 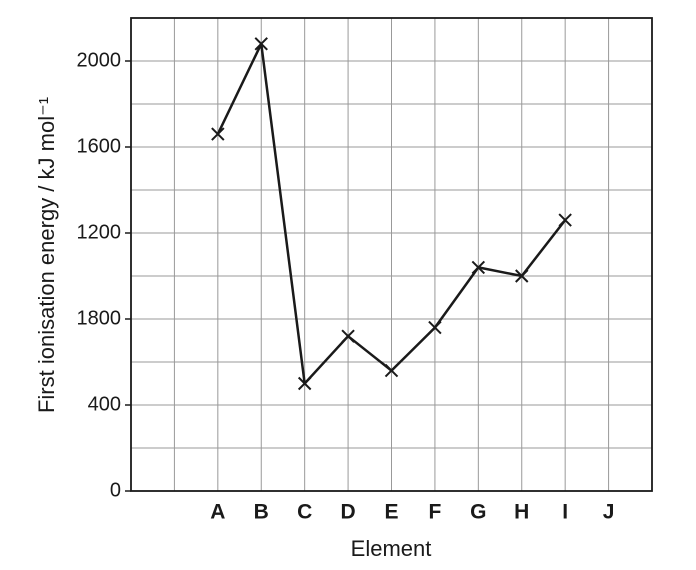 What do you see at coordinates (115, 490) in the screenshot?
I see `y-tick-label: 0` at bounding box center [115, 490].